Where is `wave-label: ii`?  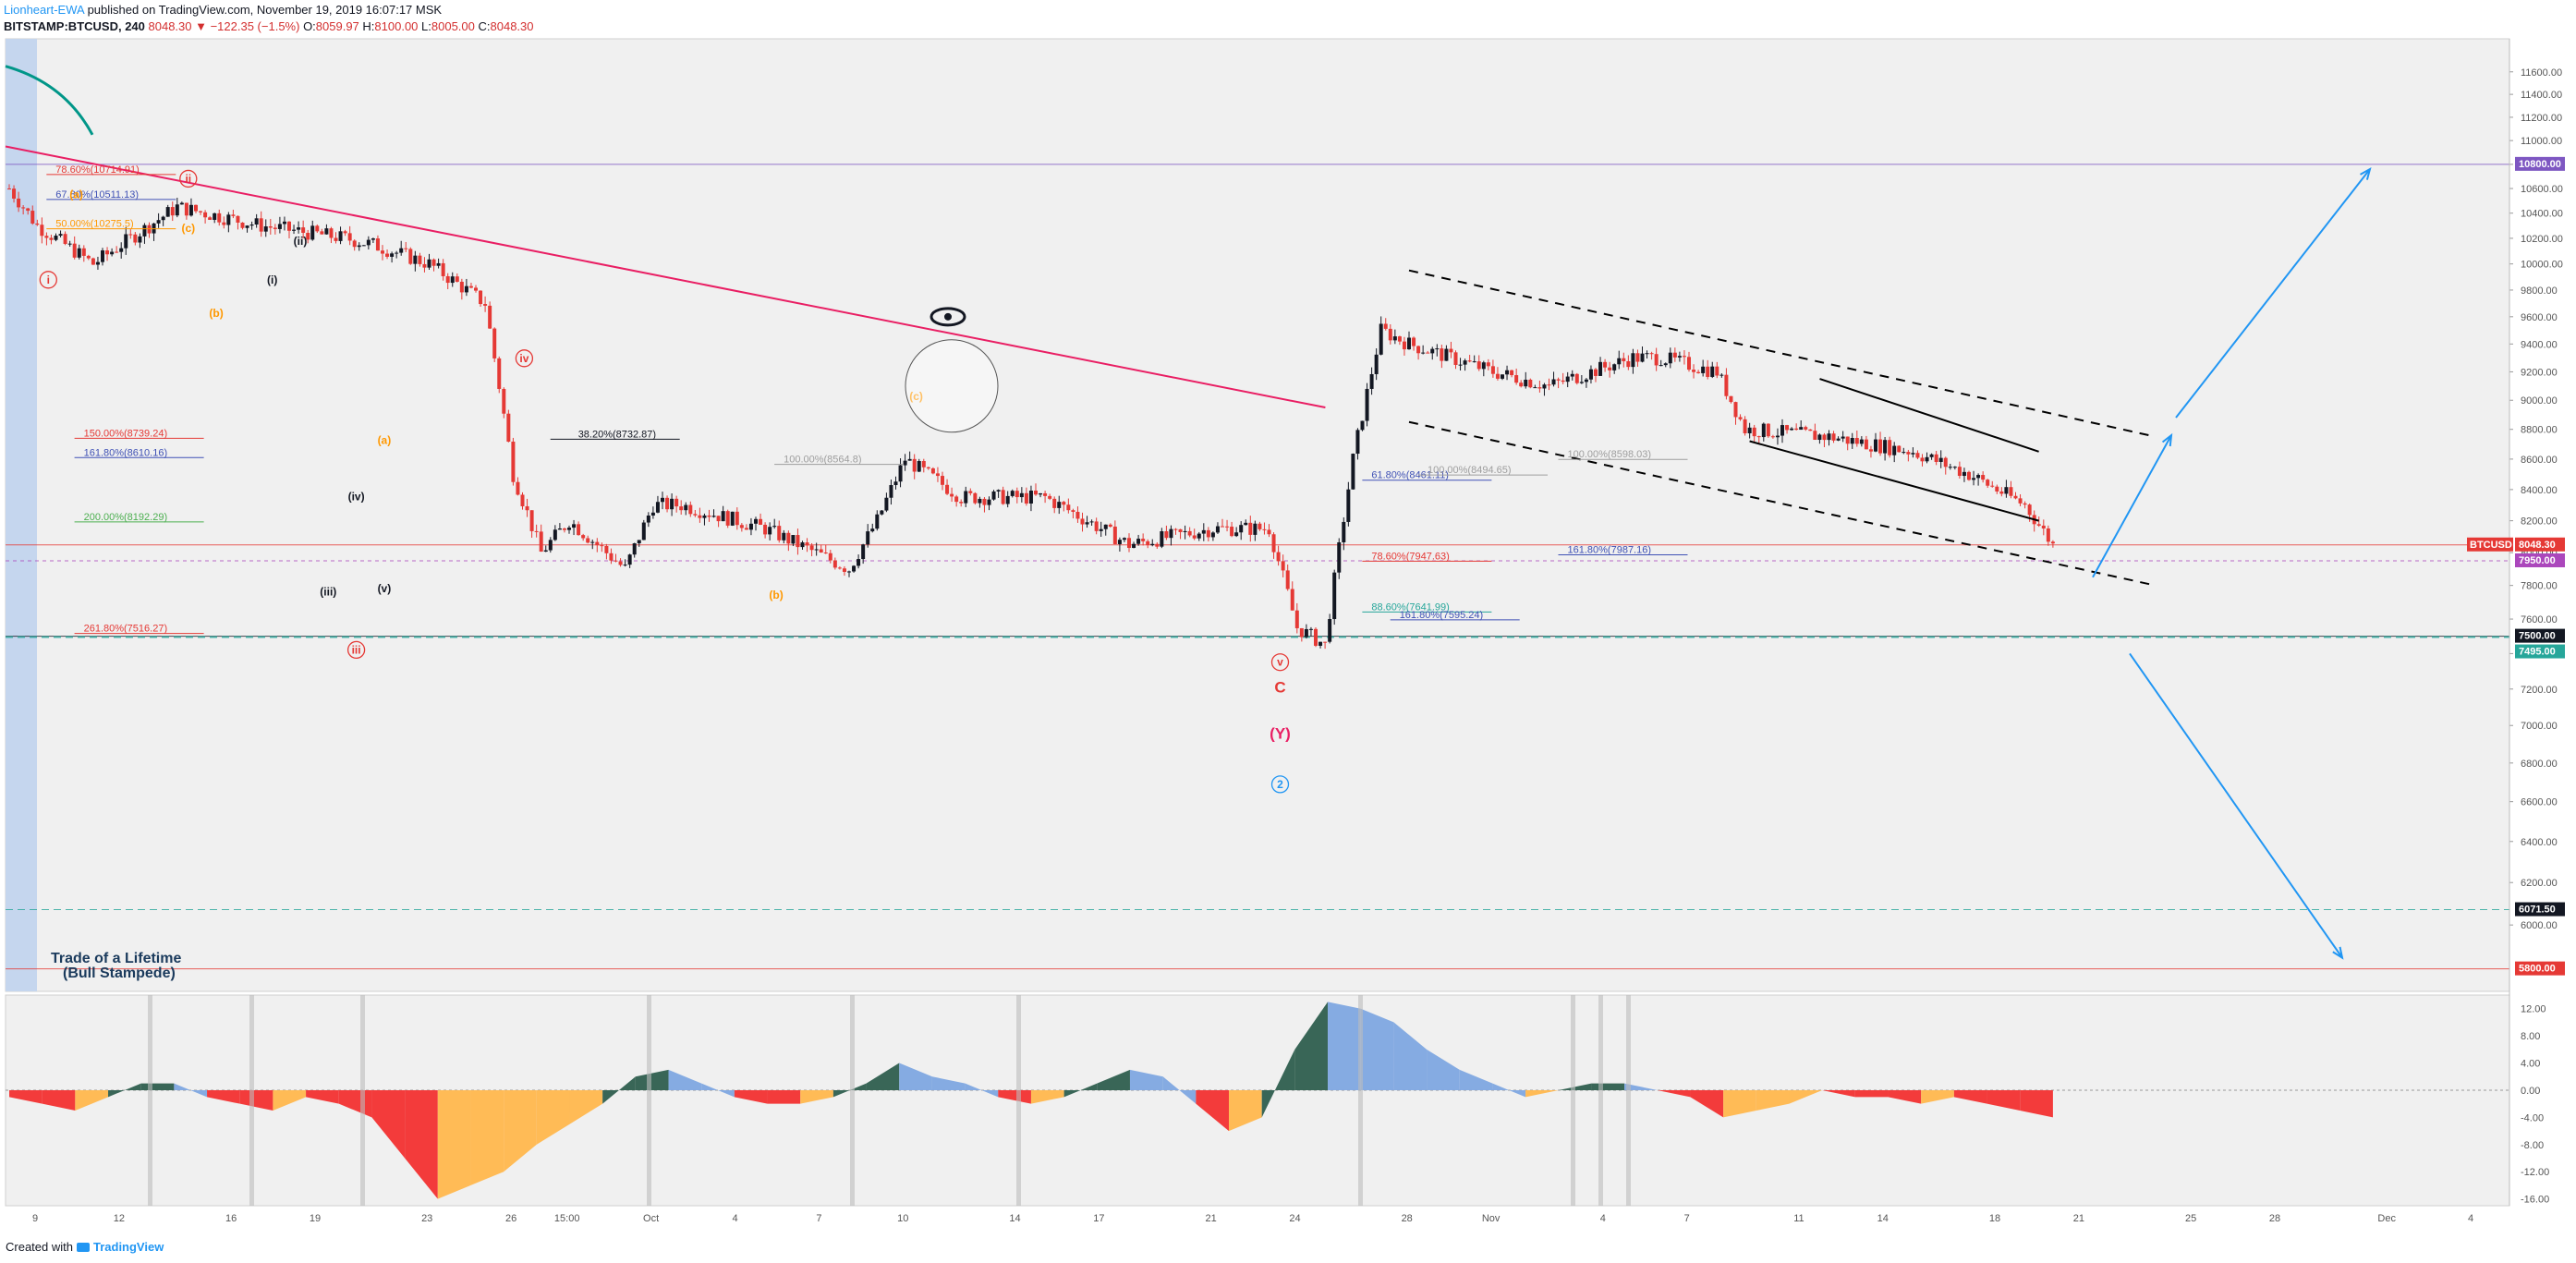 wave-label: ii is located at coordinates (188, 178).